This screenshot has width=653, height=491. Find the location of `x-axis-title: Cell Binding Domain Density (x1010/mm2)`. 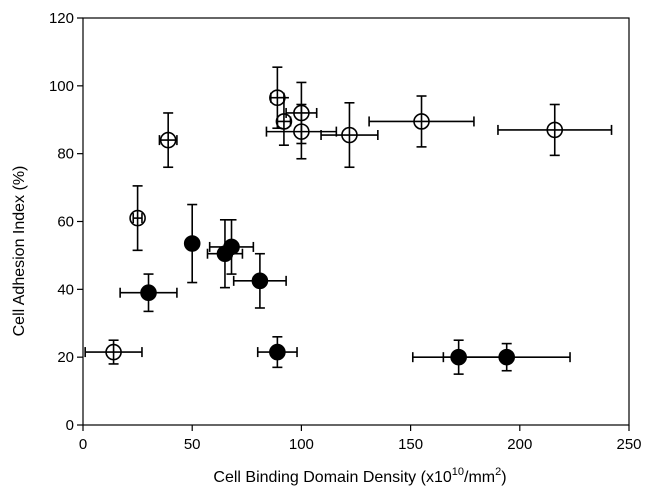

x-axis-title: Cell Binding Domain Density (x1010/mm2) is located at coordinates (359, 476).